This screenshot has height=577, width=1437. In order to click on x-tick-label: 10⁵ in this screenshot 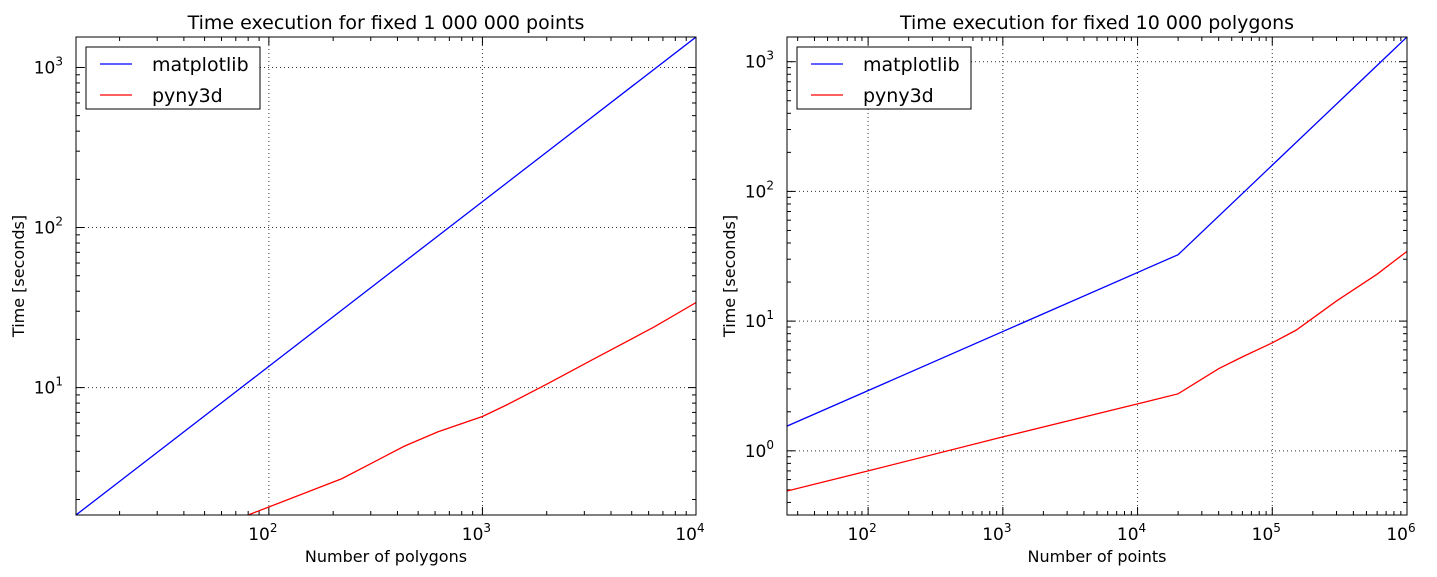, I will do `click(1266, 533)`.